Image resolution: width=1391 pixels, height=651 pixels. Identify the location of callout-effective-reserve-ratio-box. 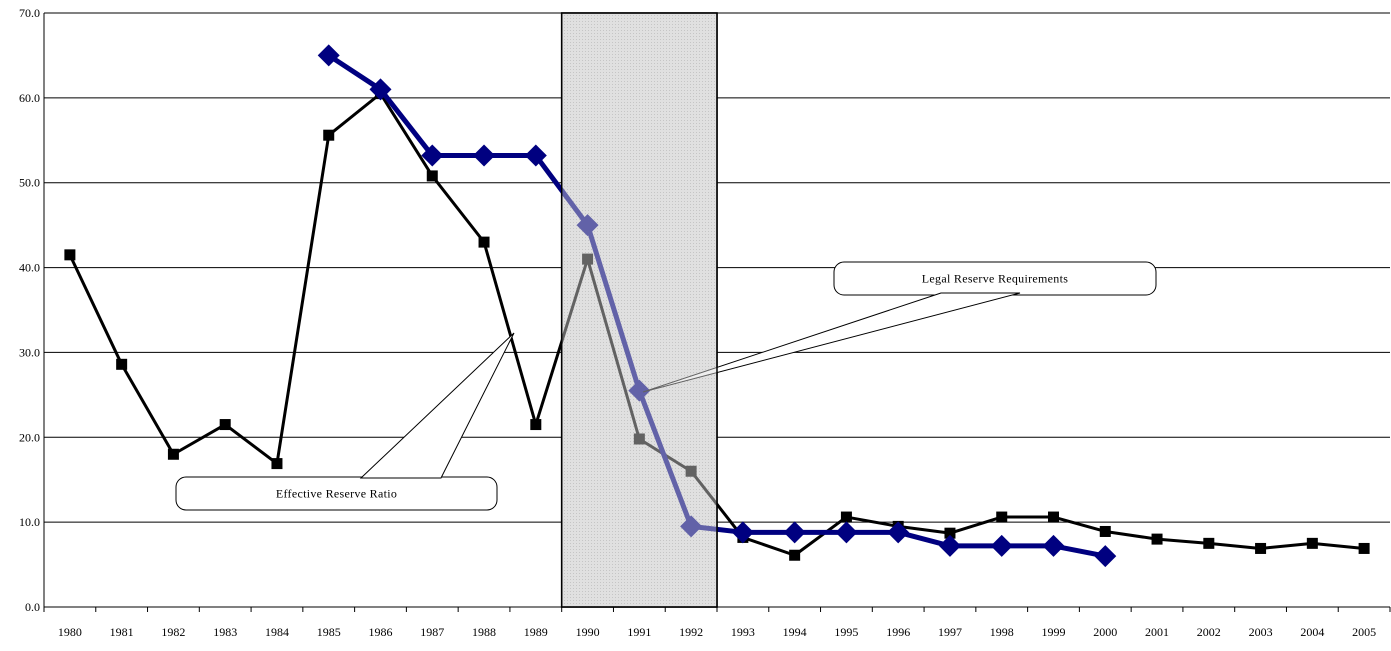
(336, 493).